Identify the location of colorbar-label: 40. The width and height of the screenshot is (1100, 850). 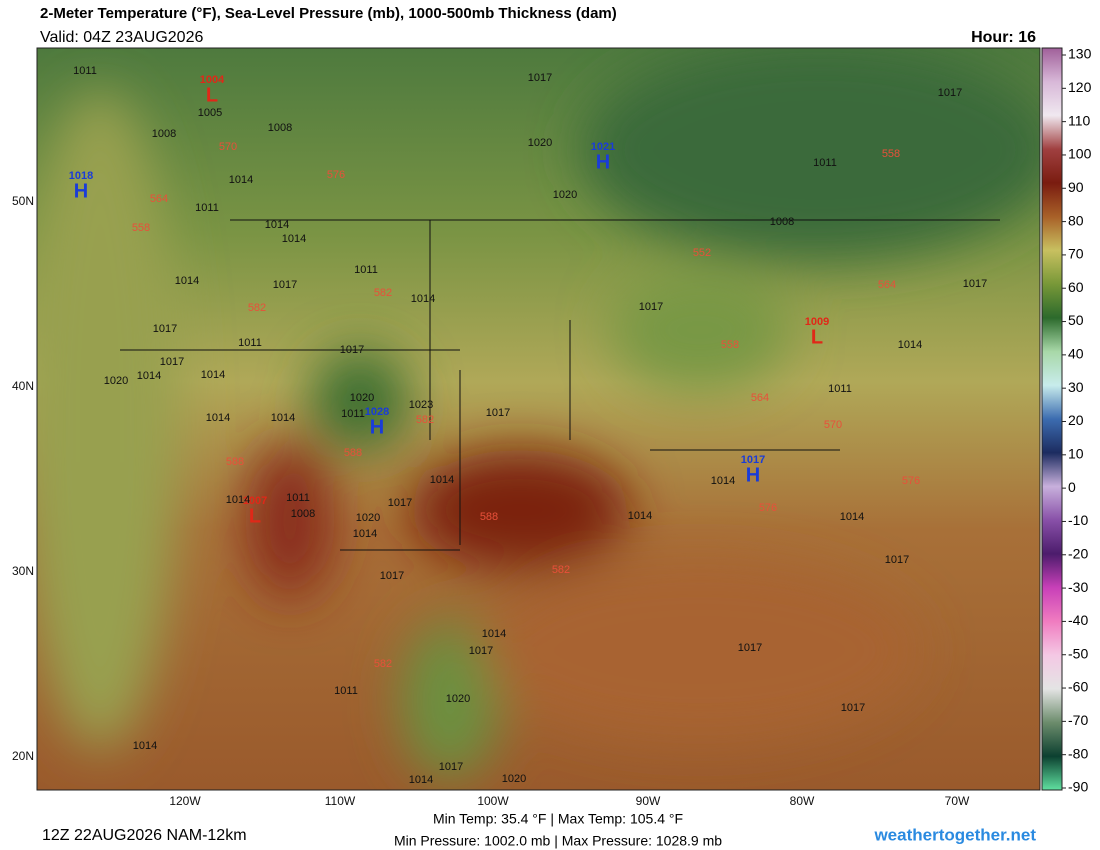
(1076, 354).